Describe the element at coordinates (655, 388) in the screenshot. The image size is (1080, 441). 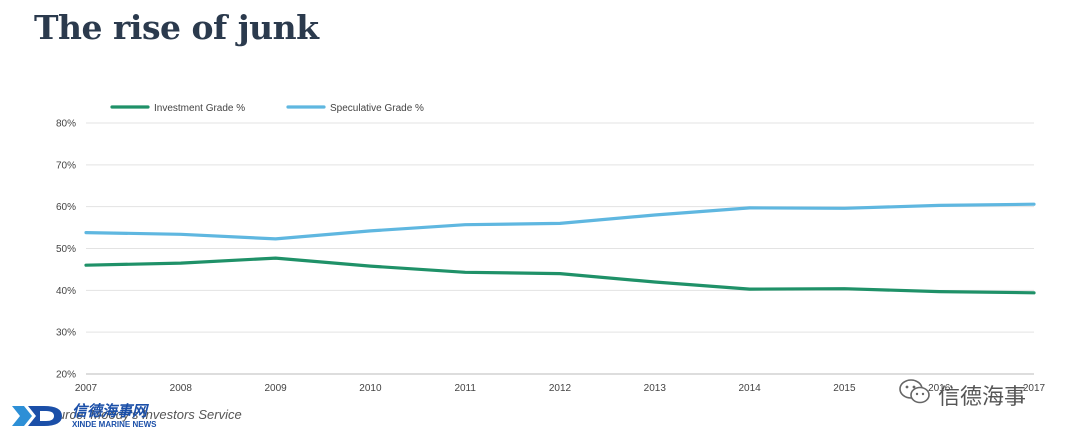
I see `x-tick-label: 2013` at that location.